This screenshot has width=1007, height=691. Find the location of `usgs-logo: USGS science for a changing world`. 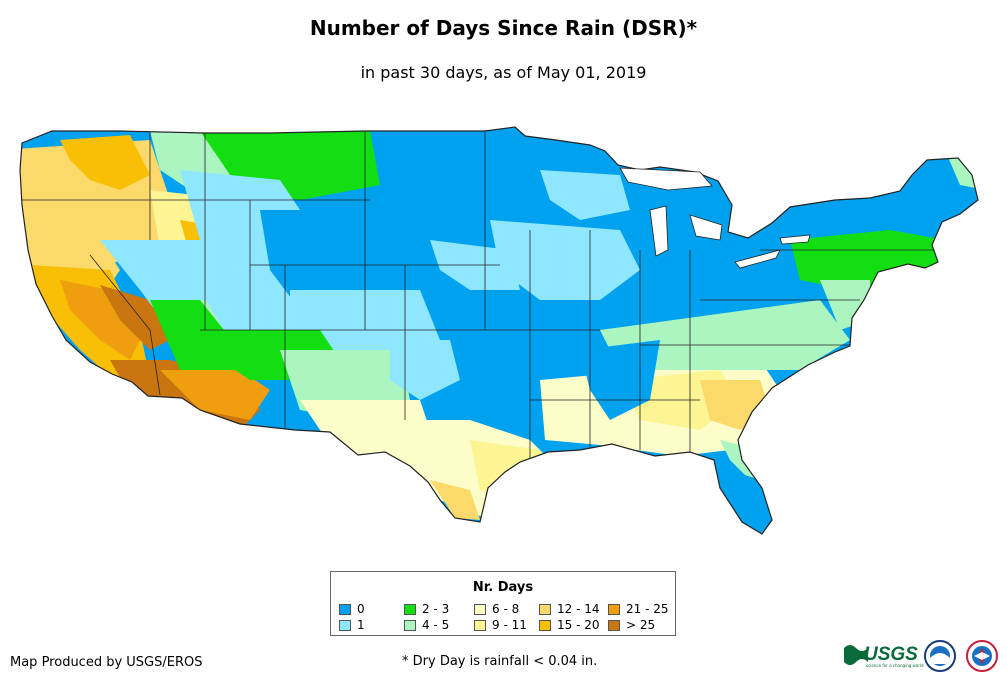

usgs-logo: USGS science for a changing world is located at coordinates (884, 656).